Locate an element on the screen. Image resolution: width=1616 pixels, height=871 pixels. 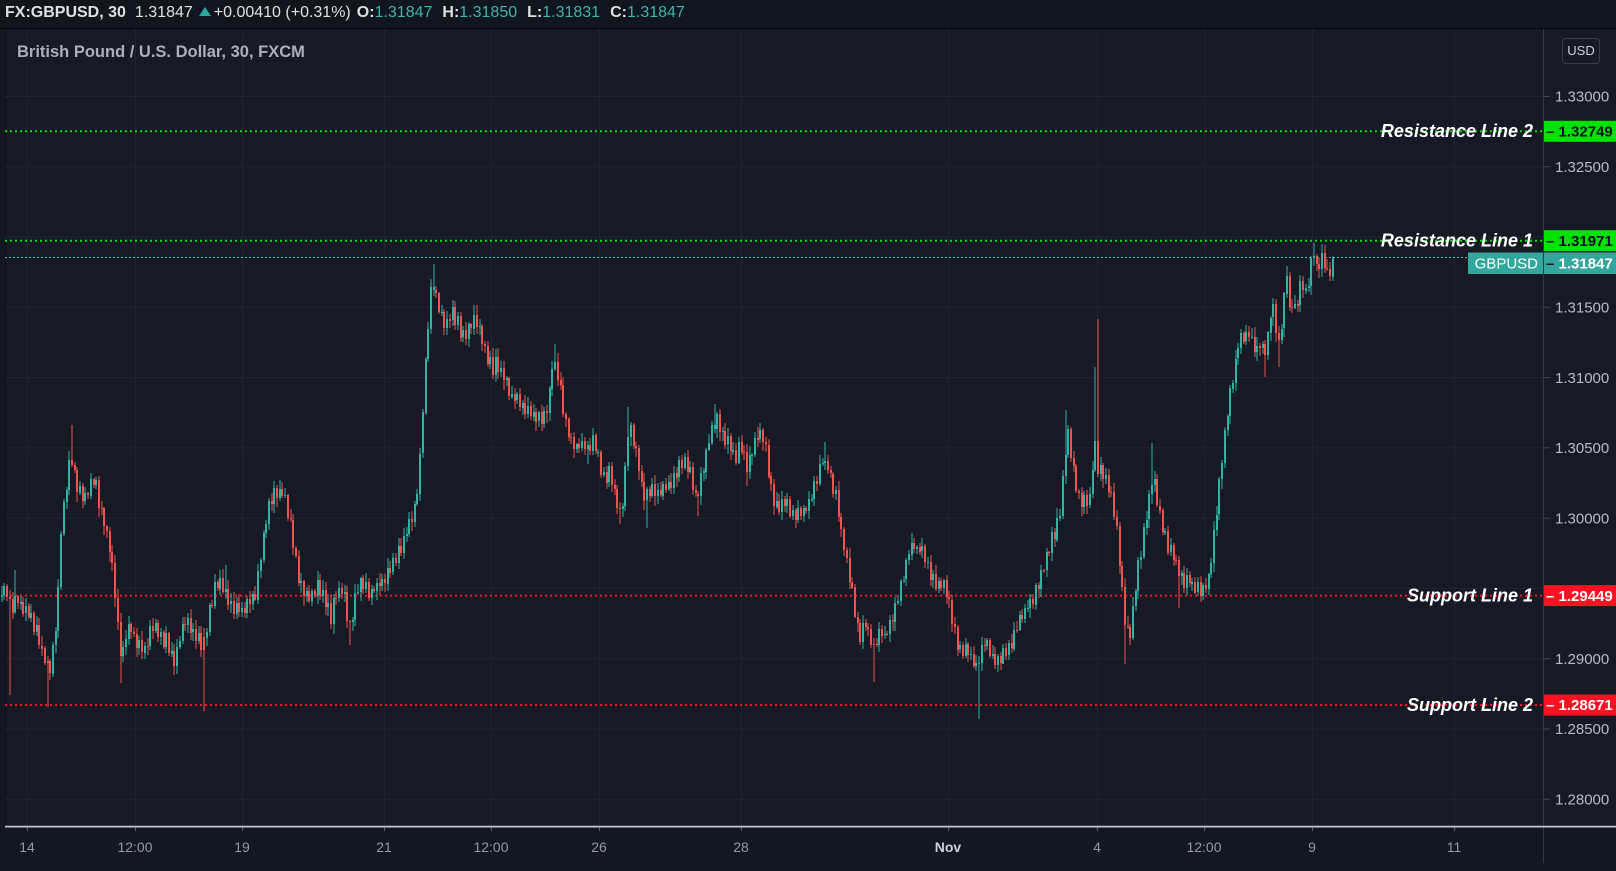
svg-text: 1.30000 is located at coordinates (1582, 518).